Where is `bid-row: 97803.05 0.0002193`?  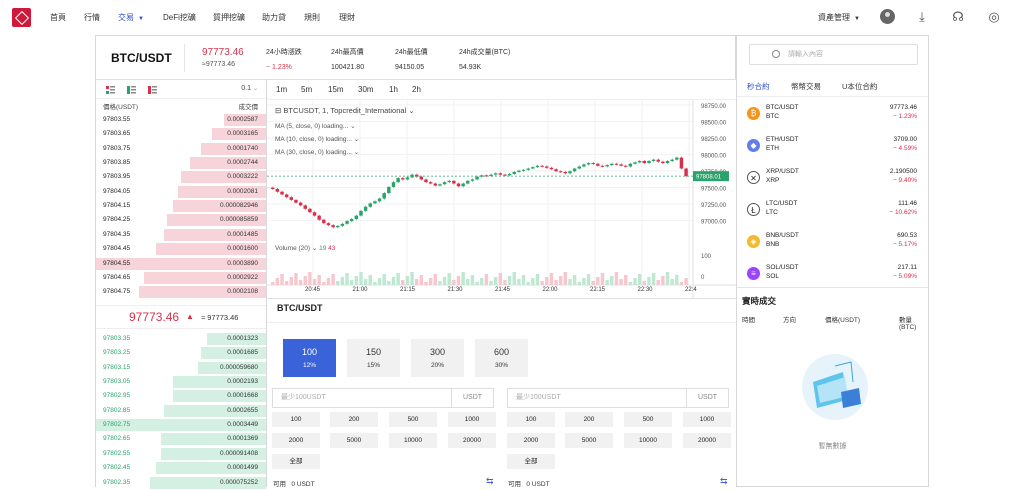 bid-row: 97803.05 0.0002193 is located at coordinates (181, 382).